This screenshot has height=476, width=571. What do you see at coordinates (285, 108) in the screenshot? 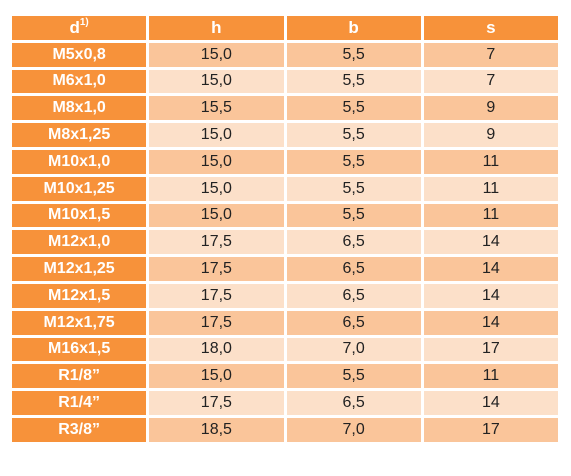
I see `table-row: M8x1,0 15,5 5,5 9` at bounding box center [285, 108].